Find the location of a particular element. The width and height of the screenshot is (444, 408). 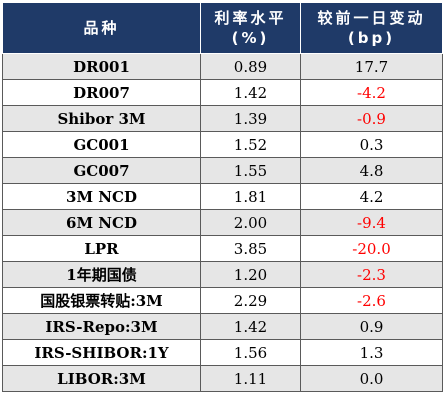

row-name: 3M NCD is located at coordinates (101, 196).